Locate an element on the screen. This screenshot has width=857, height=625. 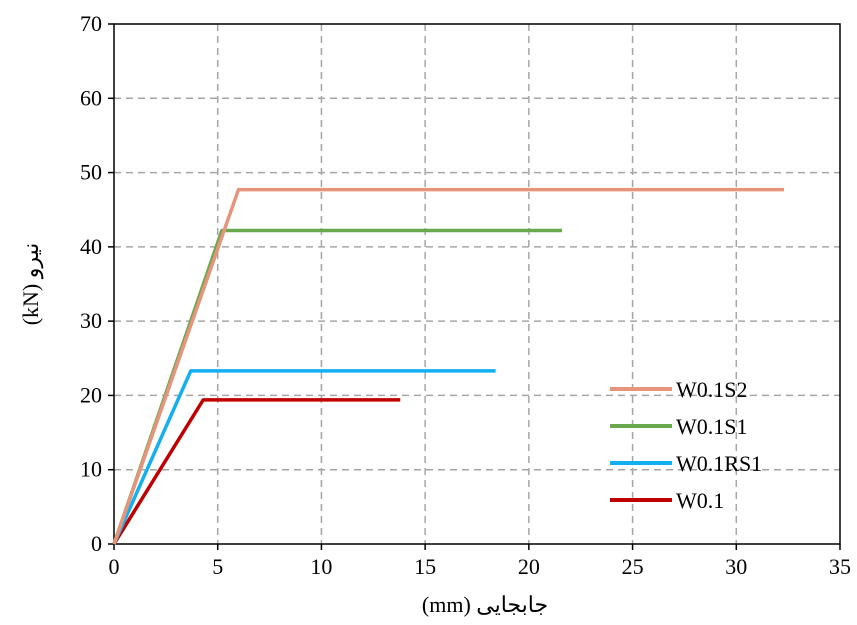
x-tick-label: 30 is located at coordinates (736, 566).